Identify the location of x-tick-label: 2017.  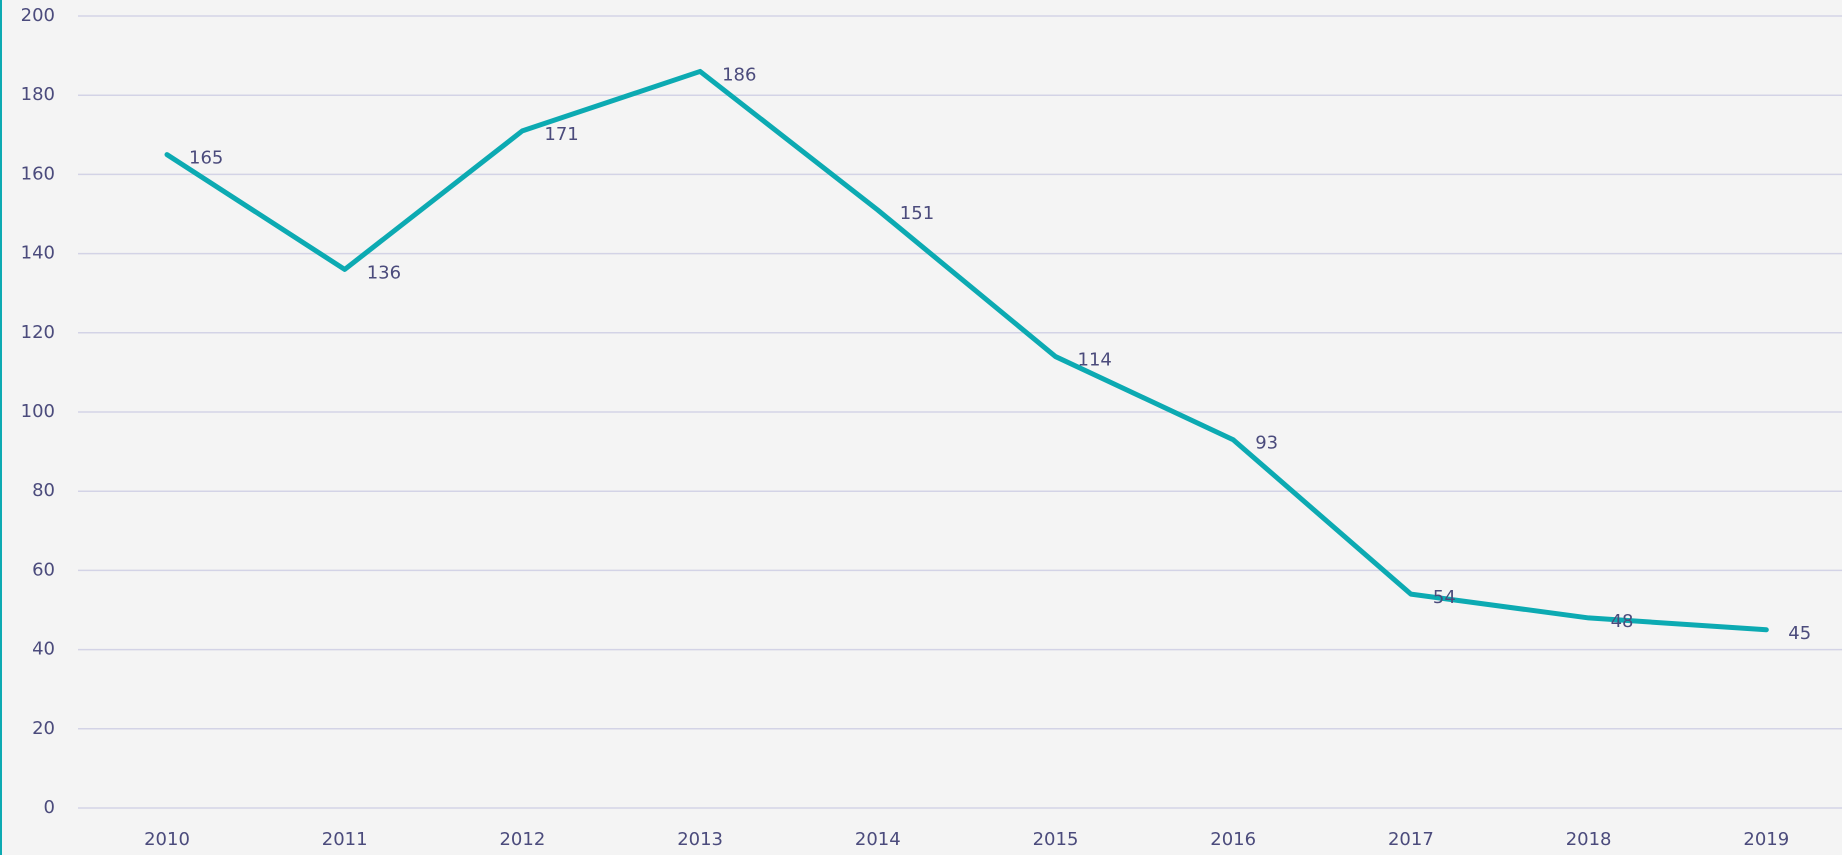
(1411, 839).